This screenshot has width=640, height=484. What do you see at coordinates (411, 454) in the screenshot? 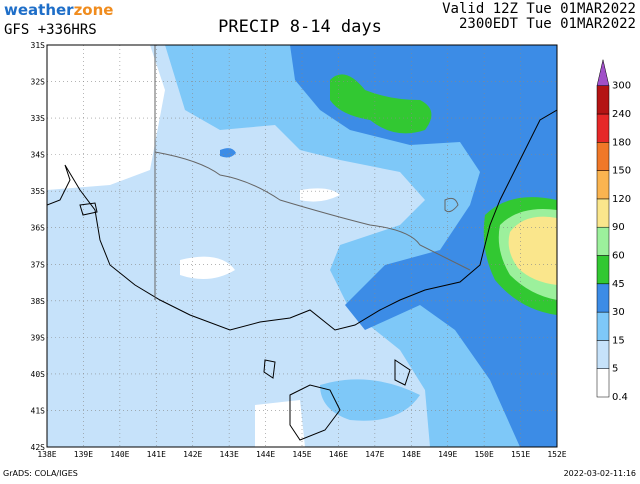
I see `lon-label: 148E` at bounding box center [411, 454].